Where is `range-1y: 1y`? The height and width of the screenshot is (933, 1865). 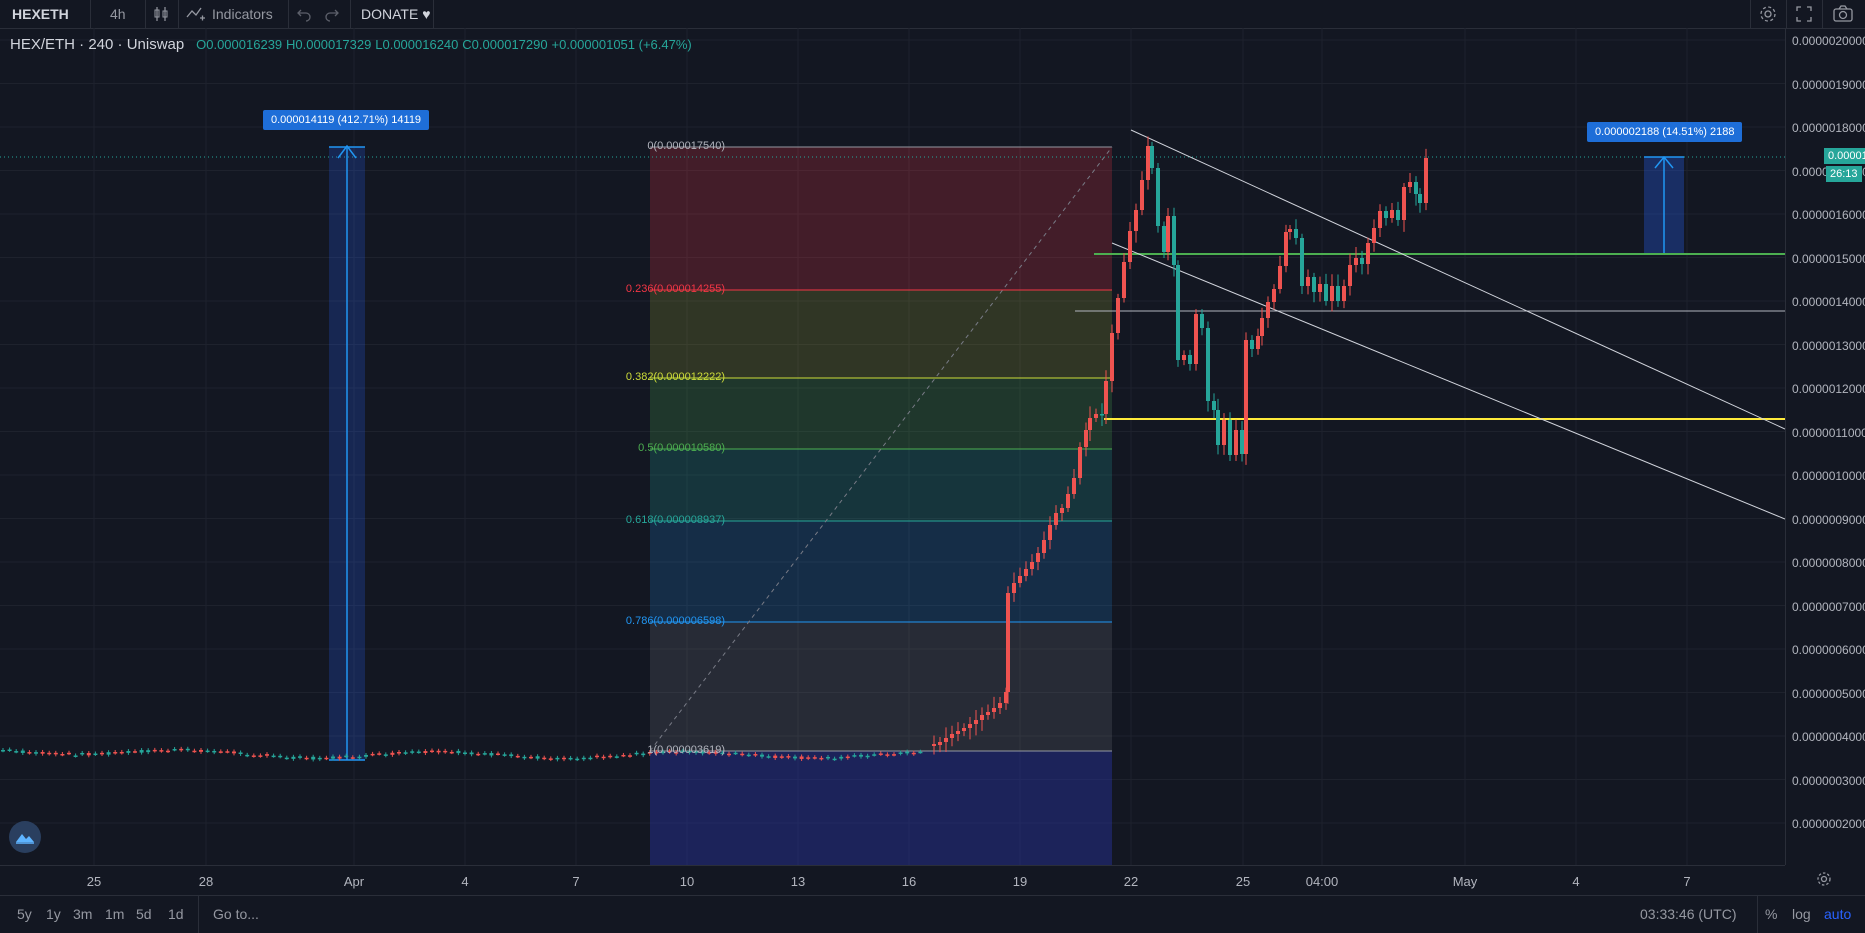
range-1y: 1y is located at coordinates (53, 914).